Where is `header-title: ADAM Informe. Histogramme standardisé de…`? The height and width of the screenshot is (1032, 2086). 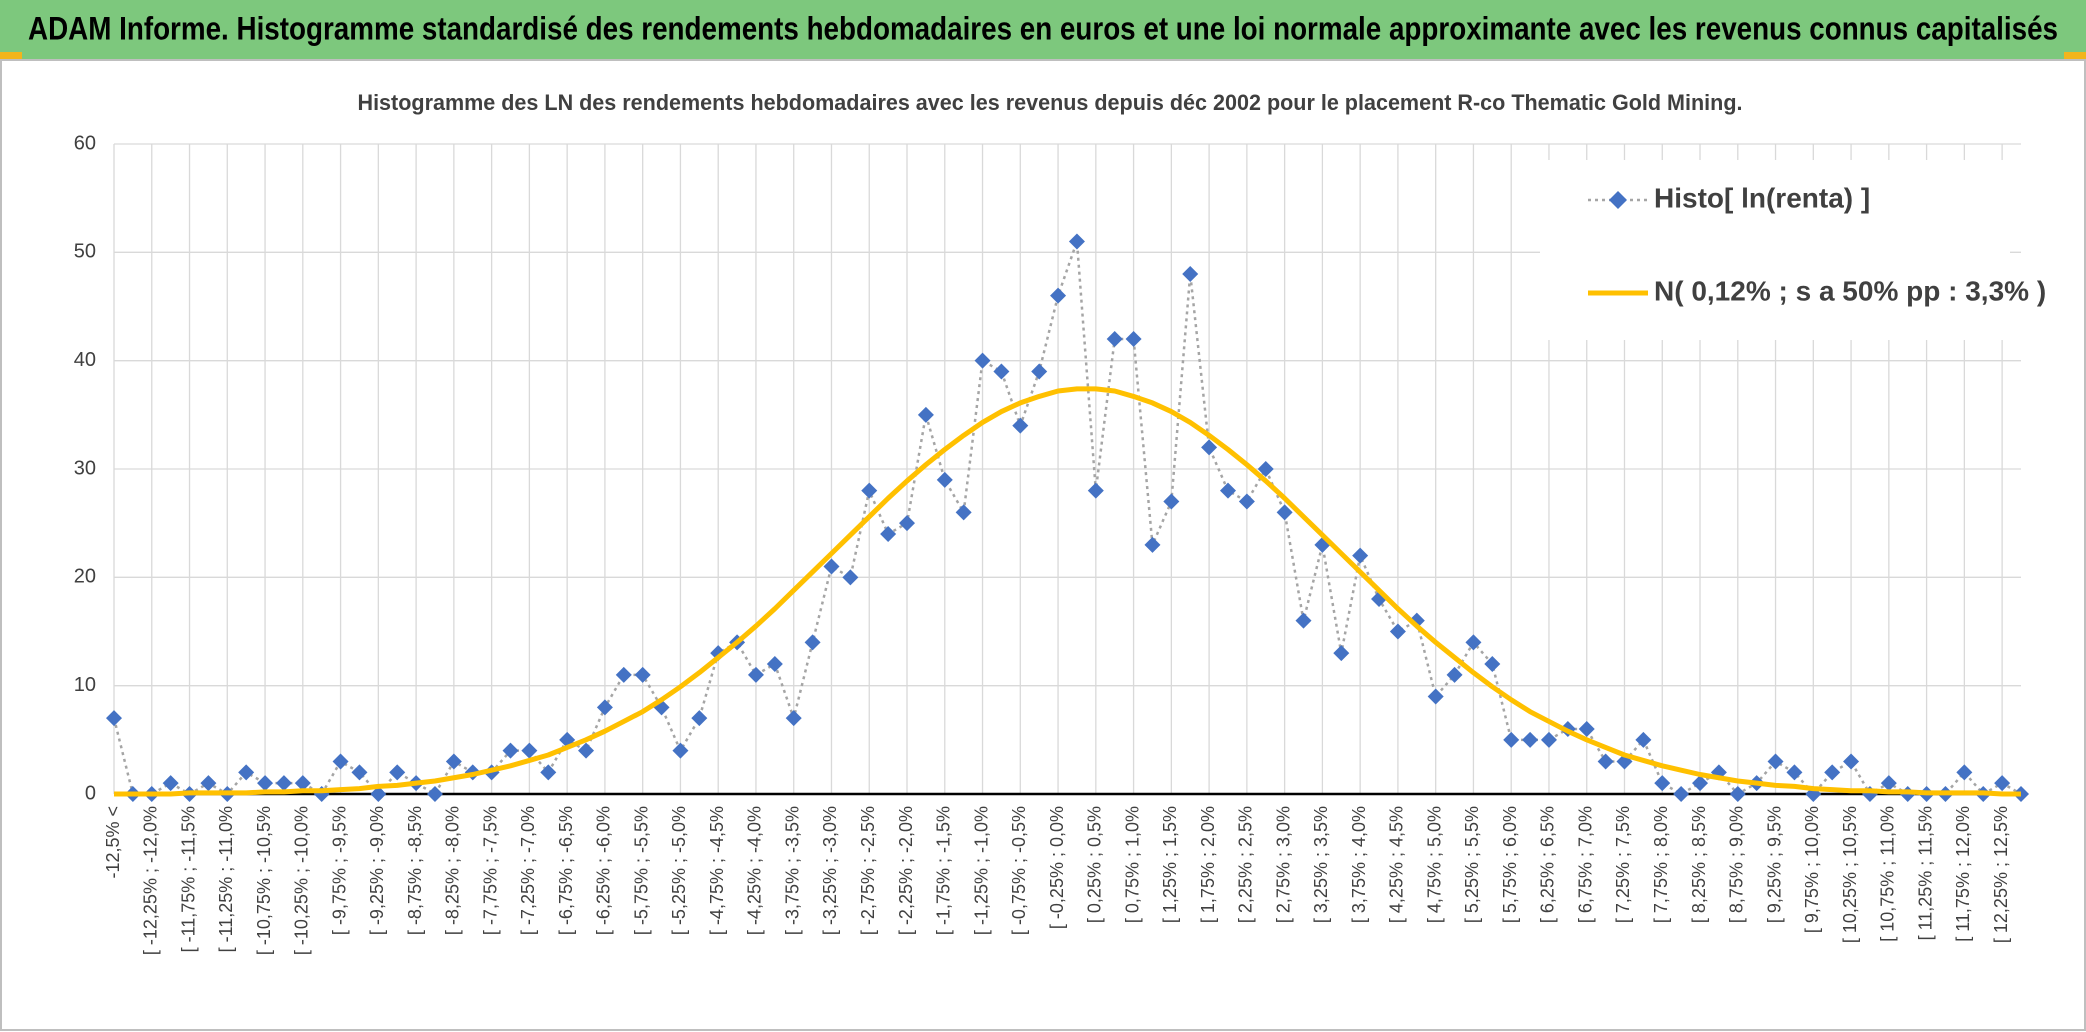
header-title: ADAM Informe. Histogramme standardisé de… is located at coordinates (1043, 28).